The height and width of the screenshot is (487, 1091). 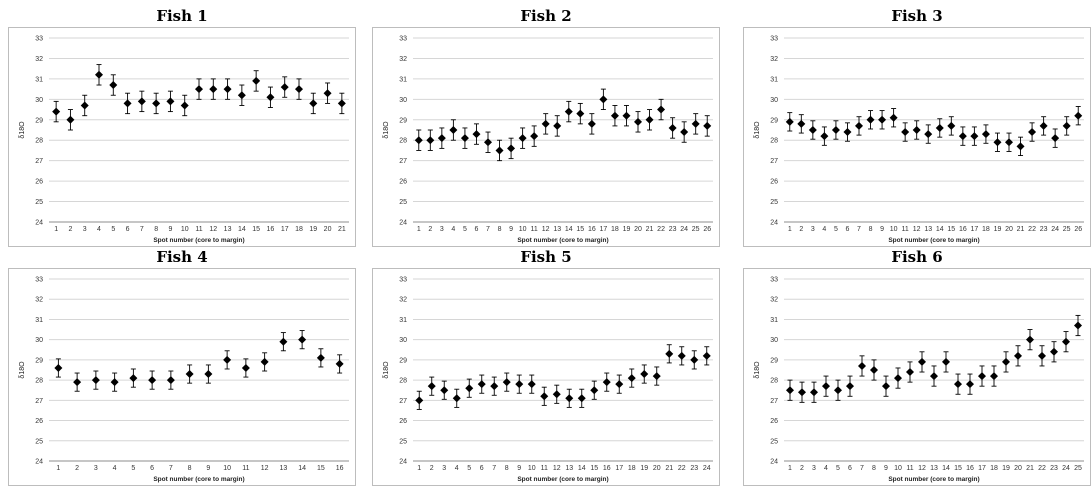 What do you see at coordinates (403, 401) in the screenshot?
I see `y-tick-label: 27` at bounding box center [403, 401].